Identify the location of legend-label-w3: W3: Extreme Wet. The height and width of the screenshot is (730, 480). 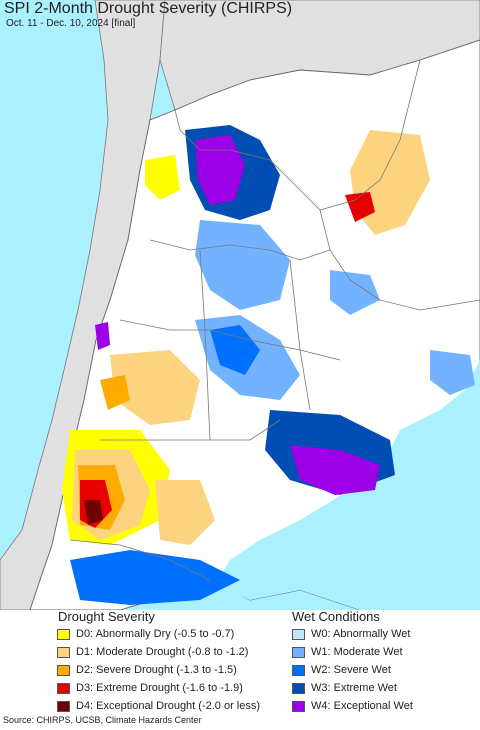
(354, 688).